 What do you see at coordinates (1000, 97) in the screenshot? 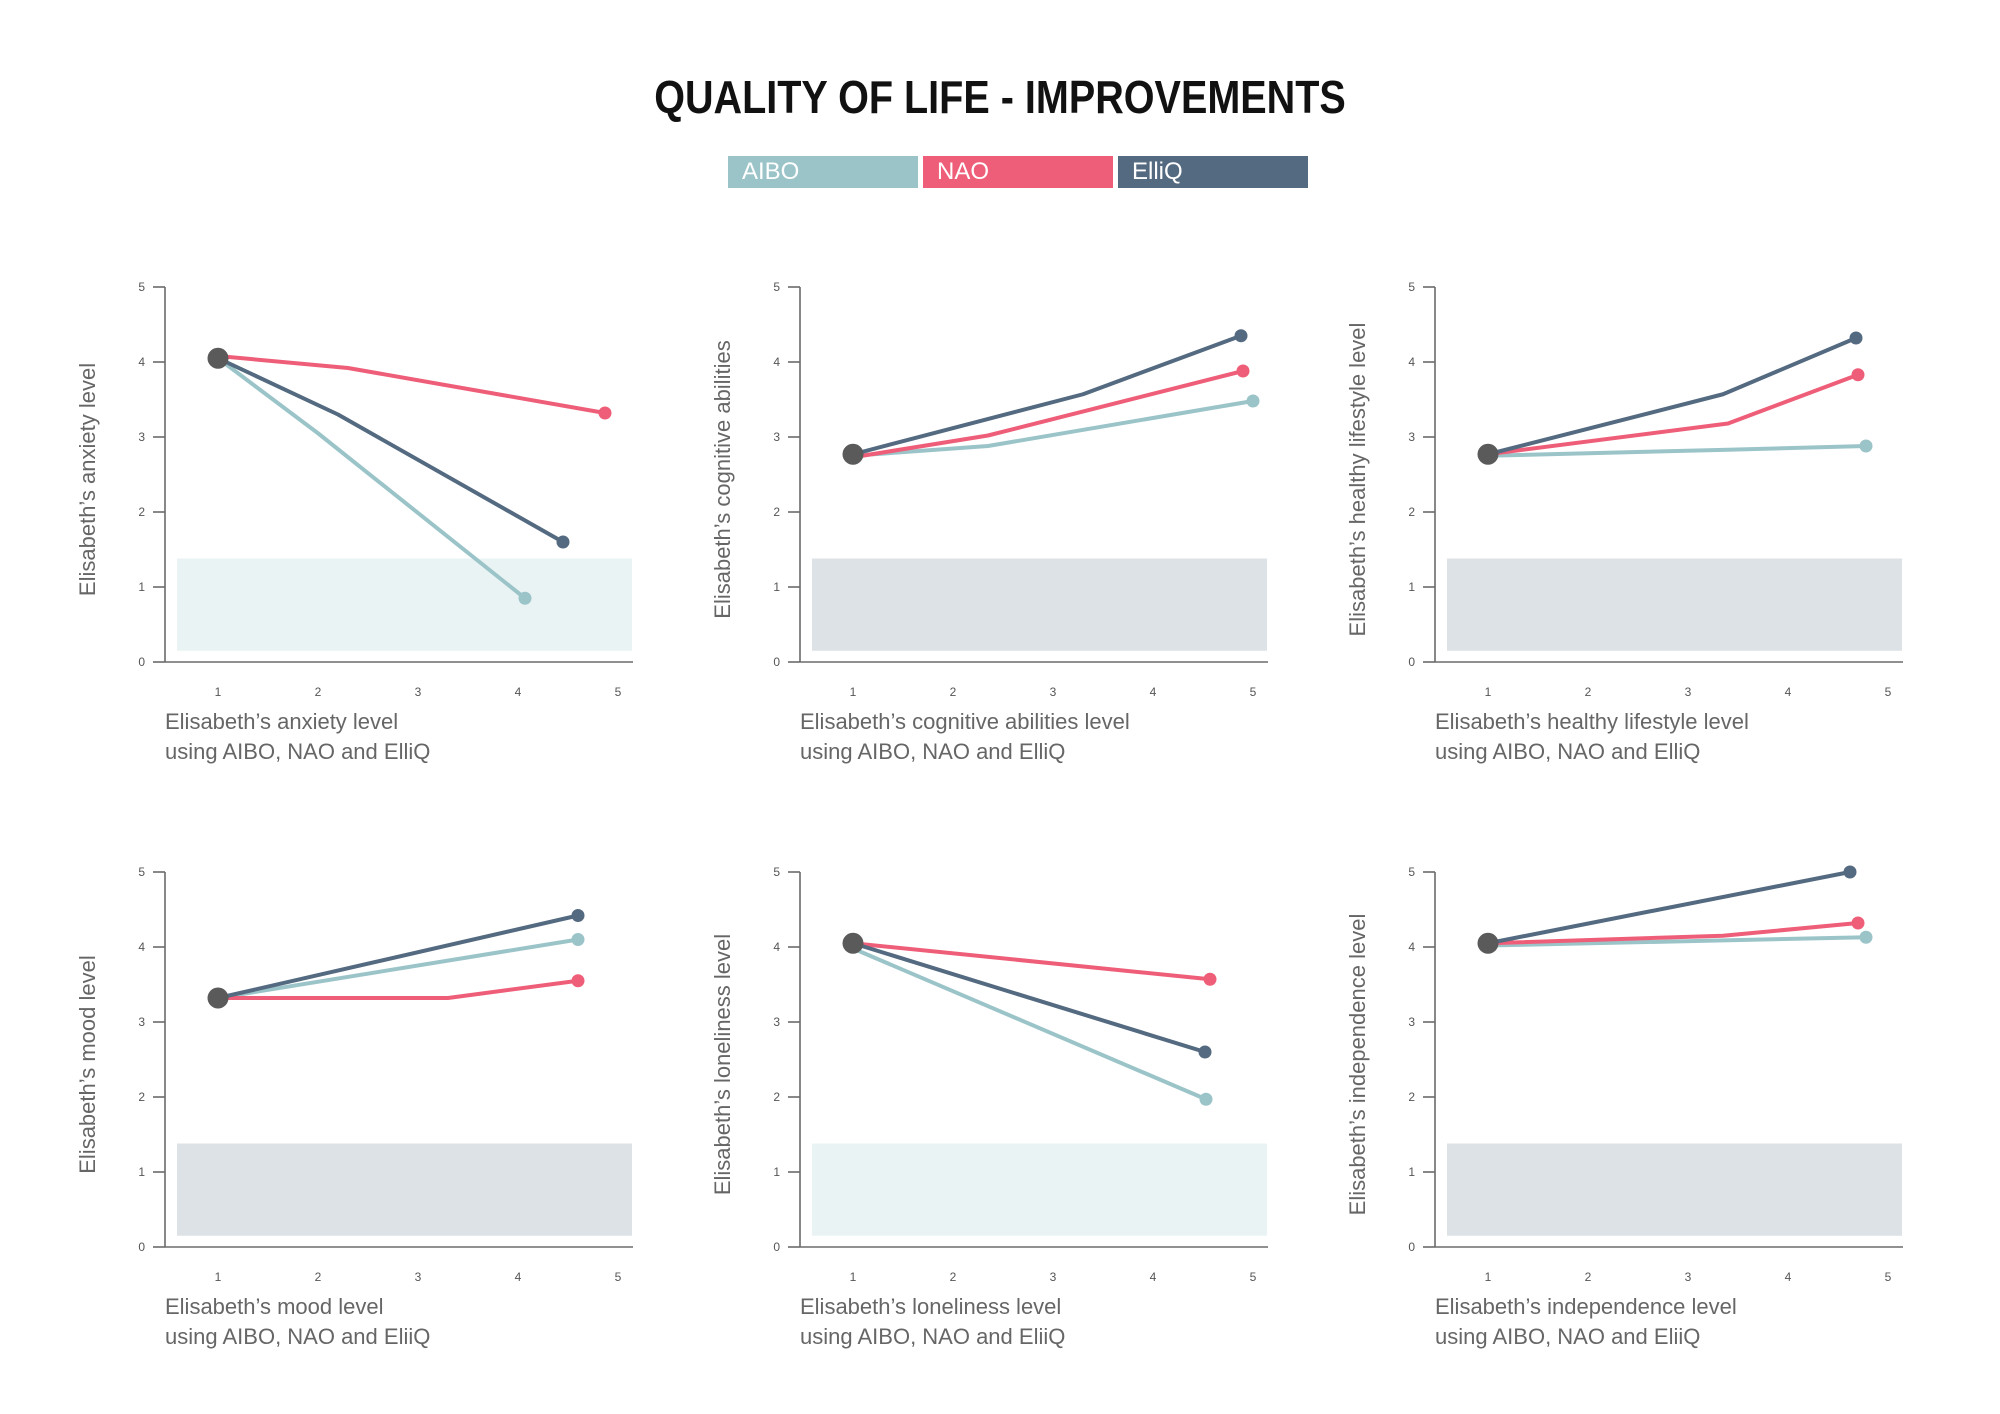
I see `chart-title: QUALITY OF LIFE - IMPROVEMENTS` at bounding box center [1000, 97].